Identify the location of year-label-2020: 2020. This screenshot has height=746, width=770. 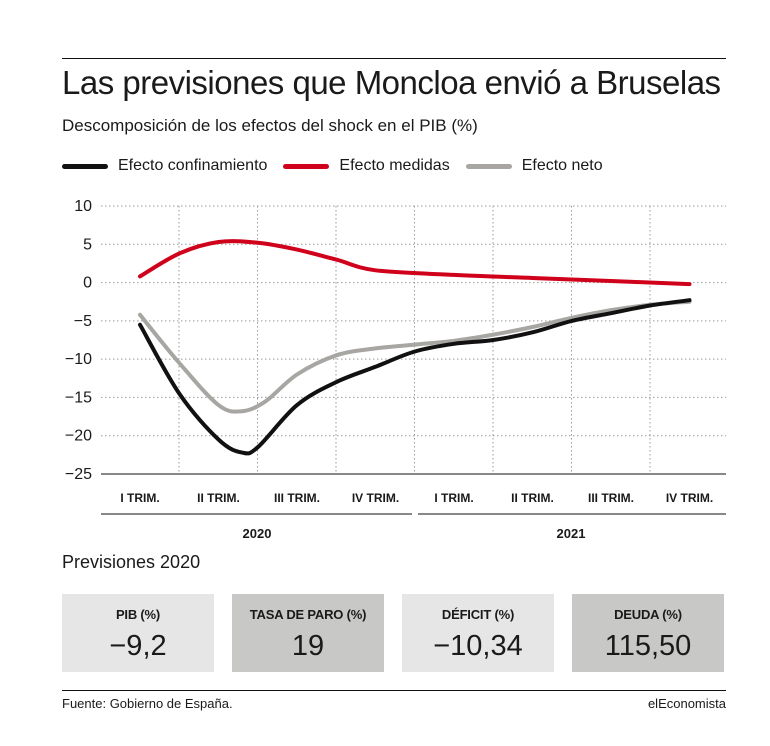
(257, 533).